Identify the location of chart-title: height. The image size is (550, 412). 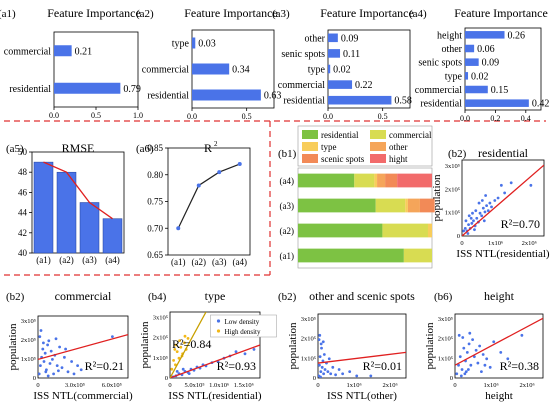
(499, 296).